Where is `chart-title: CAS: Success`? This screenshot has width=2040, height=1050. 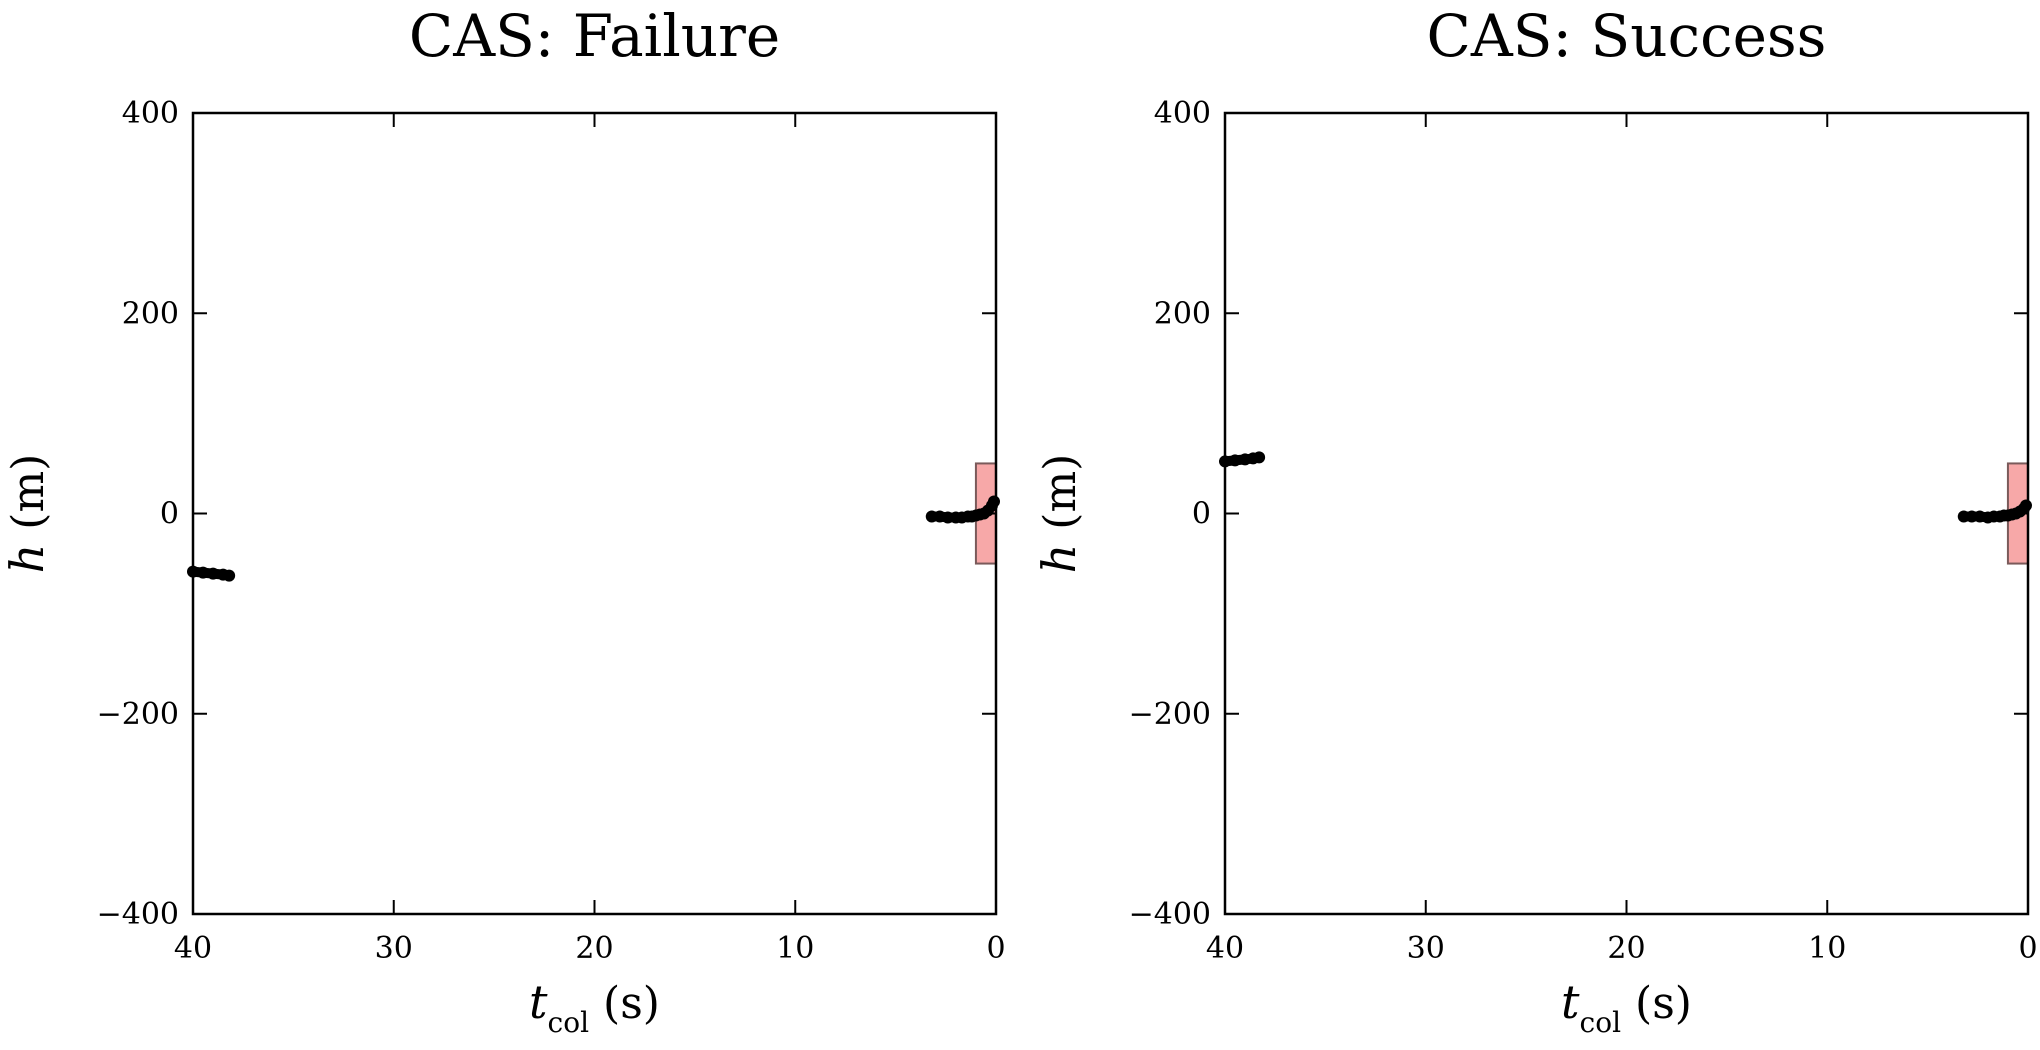
chart-title: CAS: Success is located at coordinates (1627, 36).